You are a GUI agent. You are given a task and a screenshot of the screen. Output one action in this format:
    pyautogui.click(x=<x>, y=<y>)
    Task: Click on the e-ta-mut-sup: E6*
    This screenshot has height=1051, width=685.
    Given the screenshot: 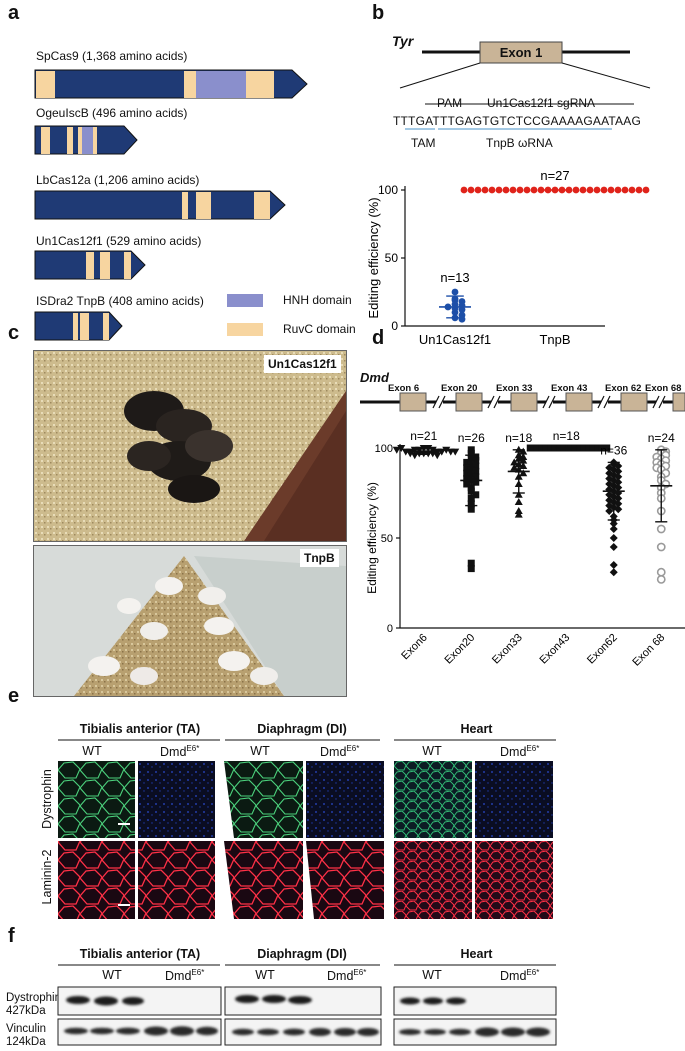 What is the action you would take?
    pyautogui.click(x=193, y=748)
    